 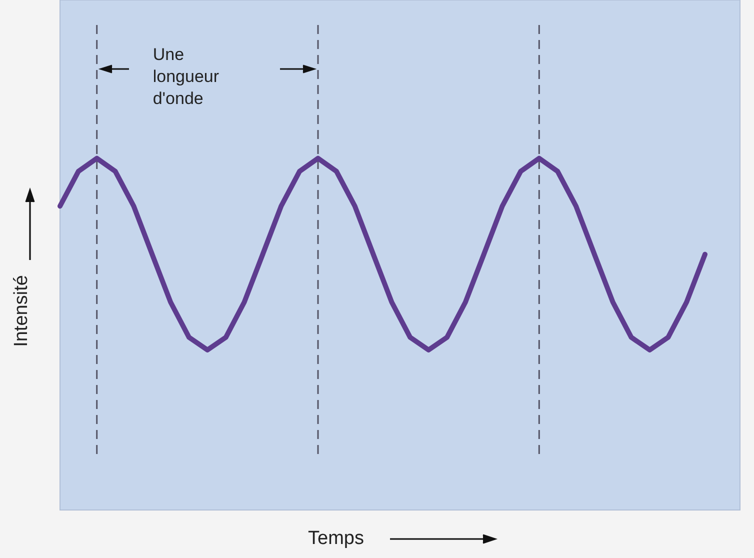 I want to click on text: Une longueur d'onde, so click(x=186, y=77).